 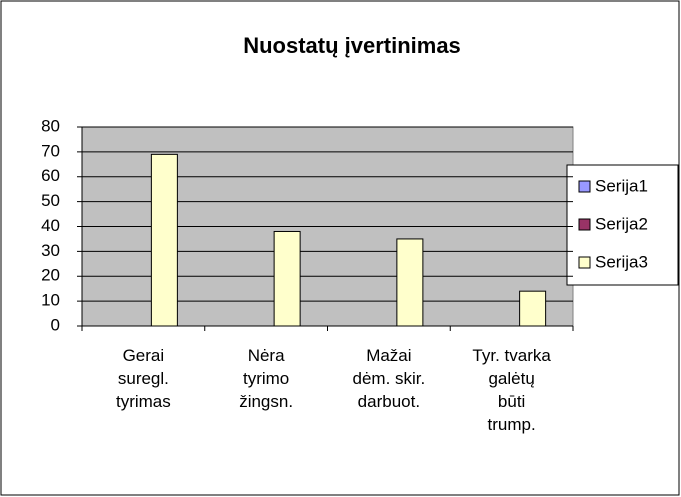 What do you see at coordinates (621, 185) in the screenshot?
I see `legend-label: Serija1` at bounding box center [621, 185].